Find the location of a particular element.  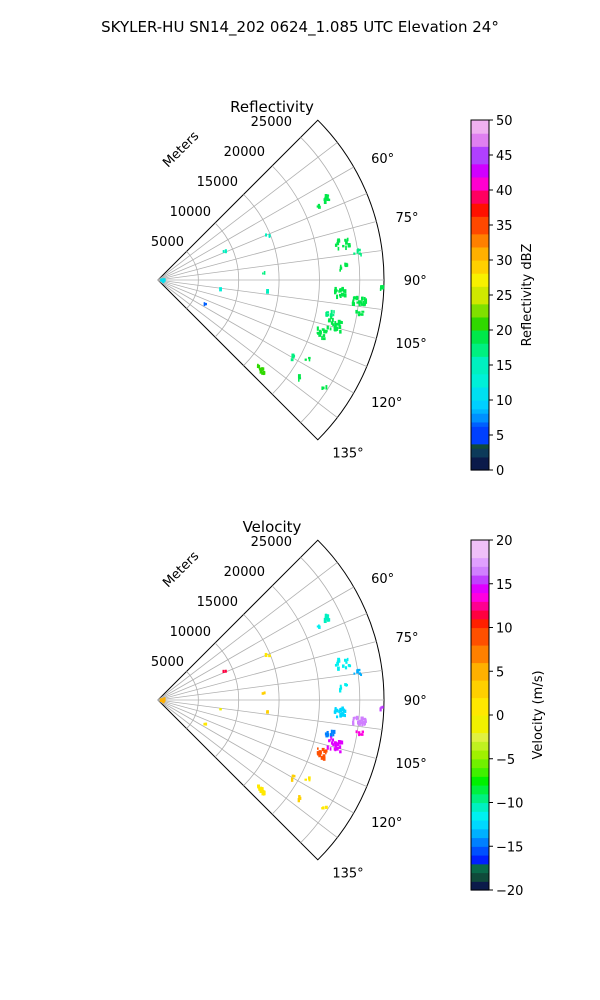

velocity-colorbar-label: Velocity (m/s) is located at coordinates (538, 714).